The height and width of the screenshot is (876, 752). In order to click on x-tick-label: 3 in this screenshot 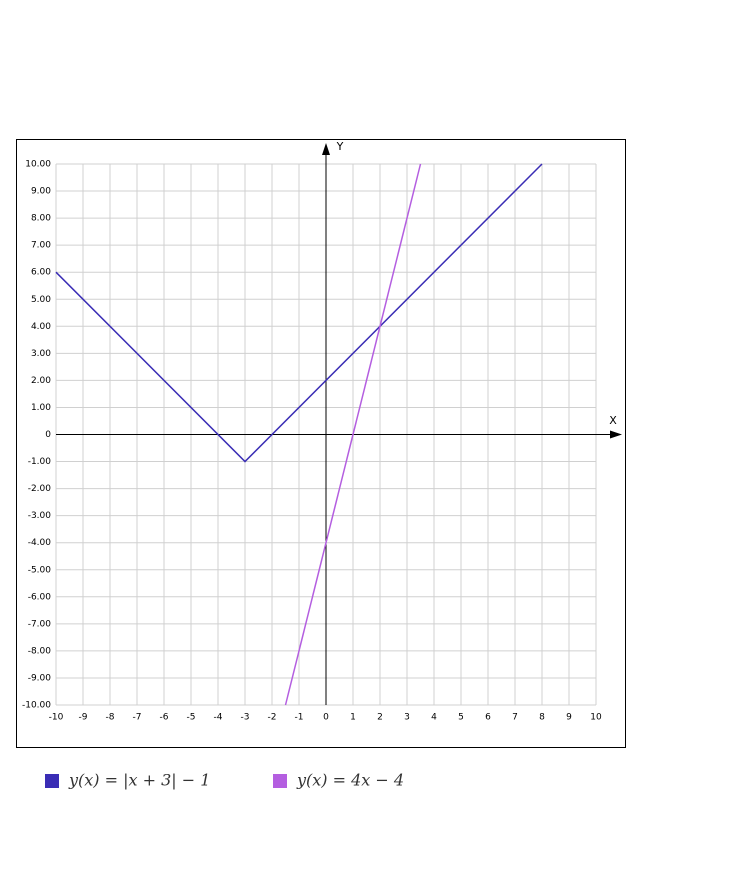, I will do `click(407, 718)`.